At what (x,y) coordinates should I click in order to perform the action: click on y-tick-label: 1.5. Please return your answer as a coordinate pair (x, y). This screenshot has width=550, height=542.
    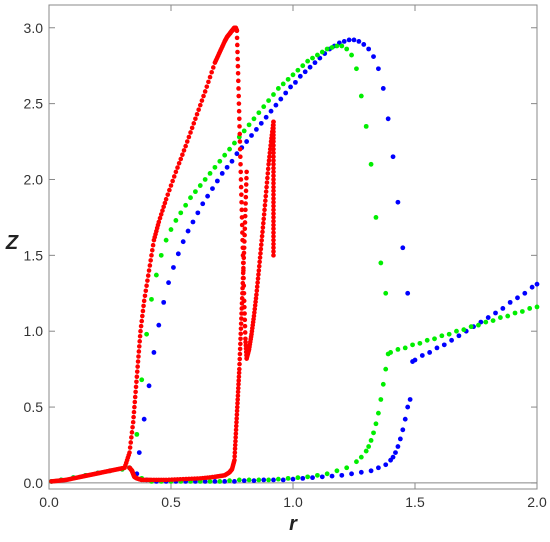
    Looking at the image, I should click on (34, 255).